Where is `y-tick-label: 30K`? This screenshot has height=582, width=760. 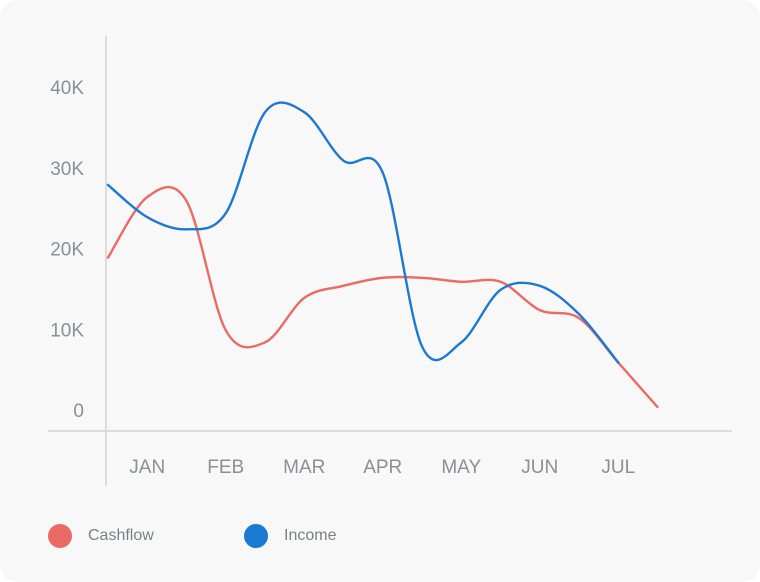 y-tick-label: 30K is located at coordinates (67, 169).